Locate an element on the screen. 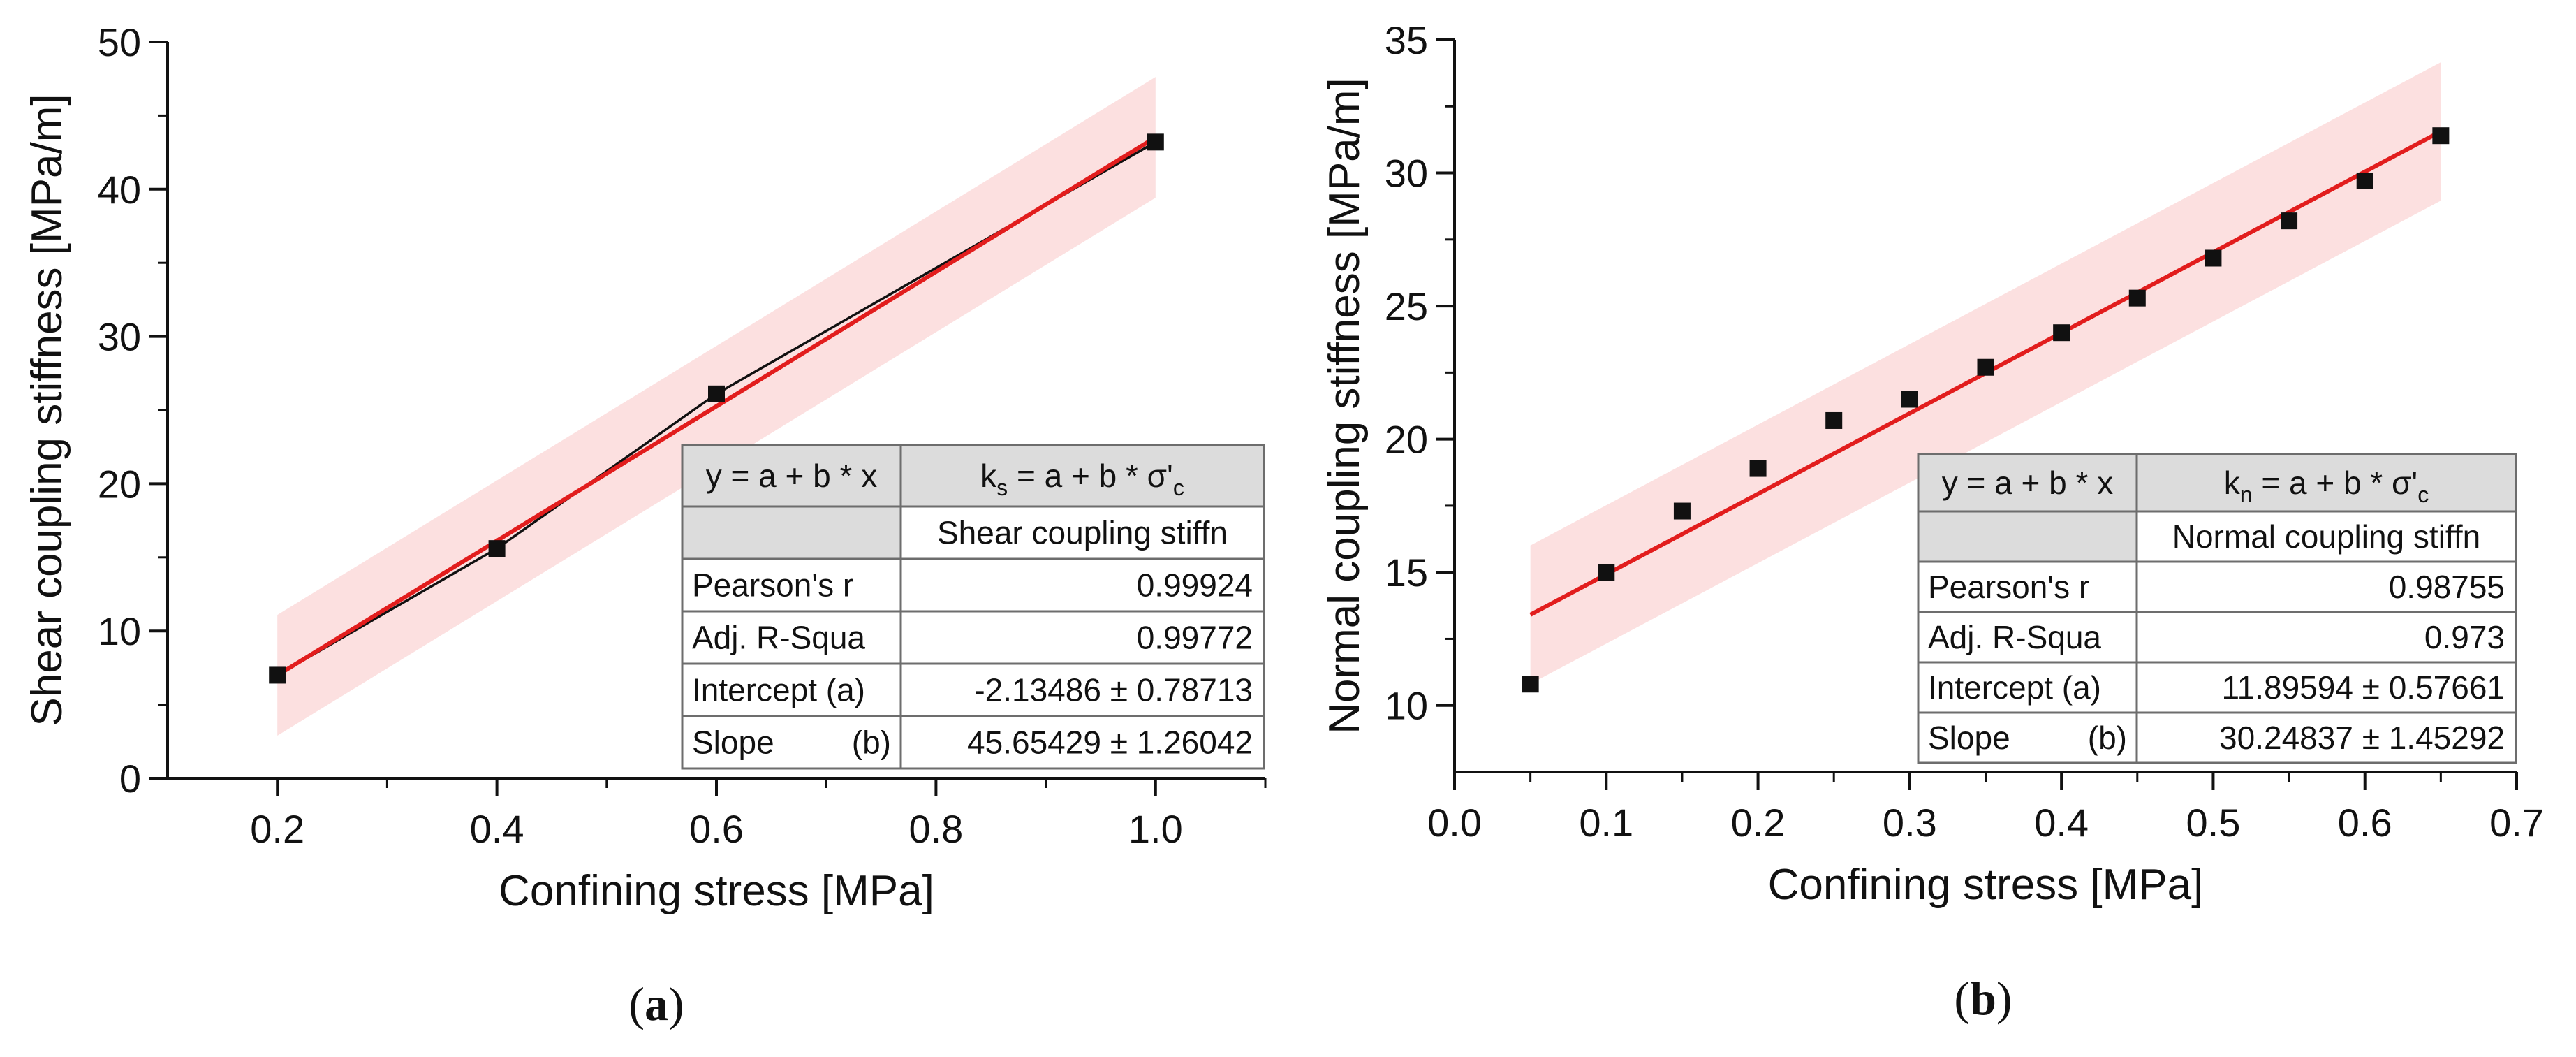 This screenshot has height=1057, width=2576. table-row-value: 30.24837 ± 1.45292 is located at coordinates (2362, 738).